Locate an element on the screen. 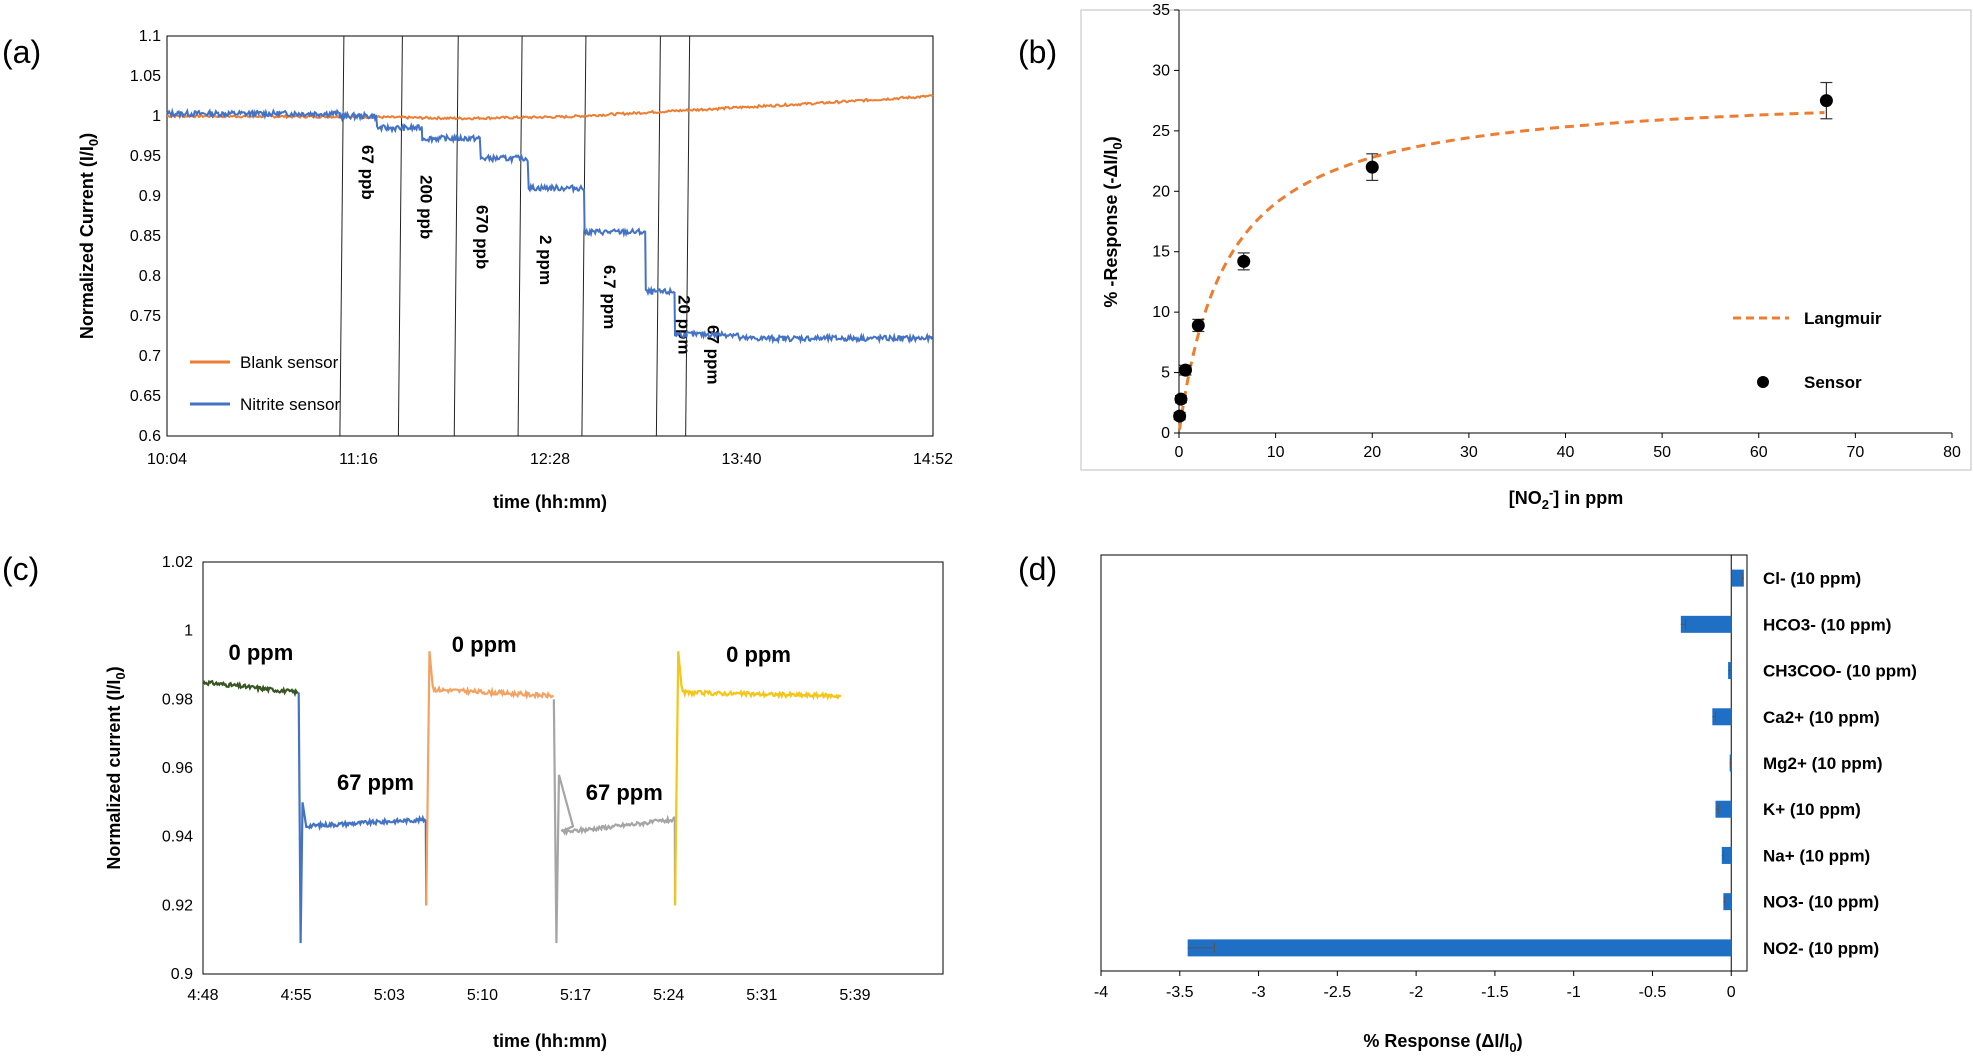 Image resolution: width=1973 pixels, height=1057 pixels. d-category-label: NO3- (10 ppm) is located at coordinates (1821, 902).